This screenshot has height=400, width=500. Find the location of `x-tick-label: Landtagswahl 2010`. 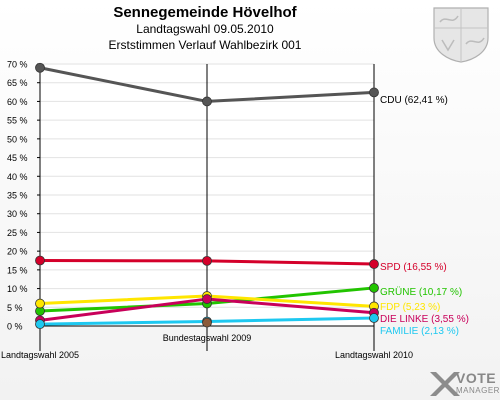

x-tick-label: Landtagswahl 2010 is located at coordinates (374, 355).